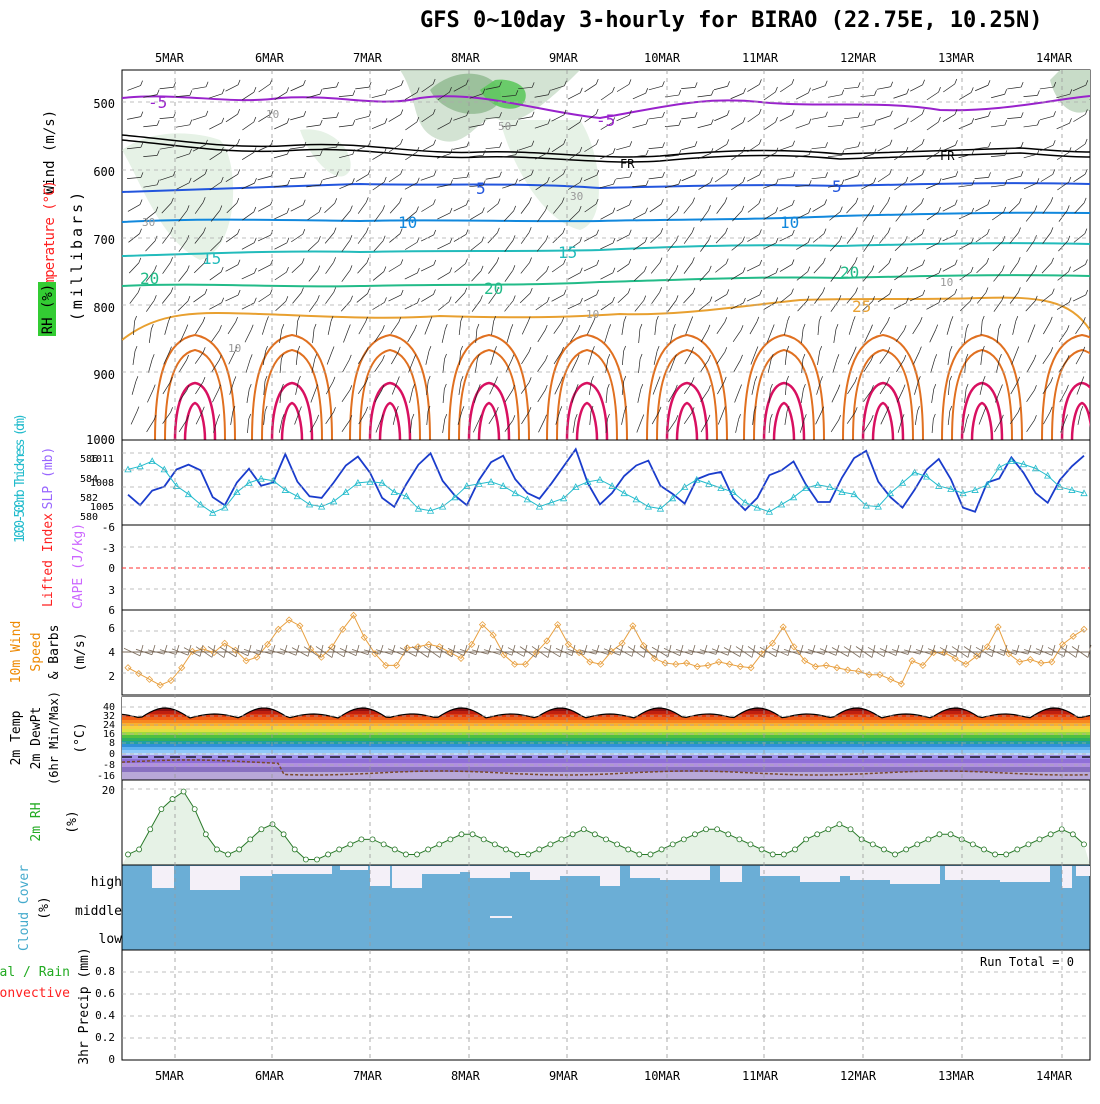 This screenshot has height=1104, width=1100. I want to click on precip-tick: 0.4, so click(105, 1015).